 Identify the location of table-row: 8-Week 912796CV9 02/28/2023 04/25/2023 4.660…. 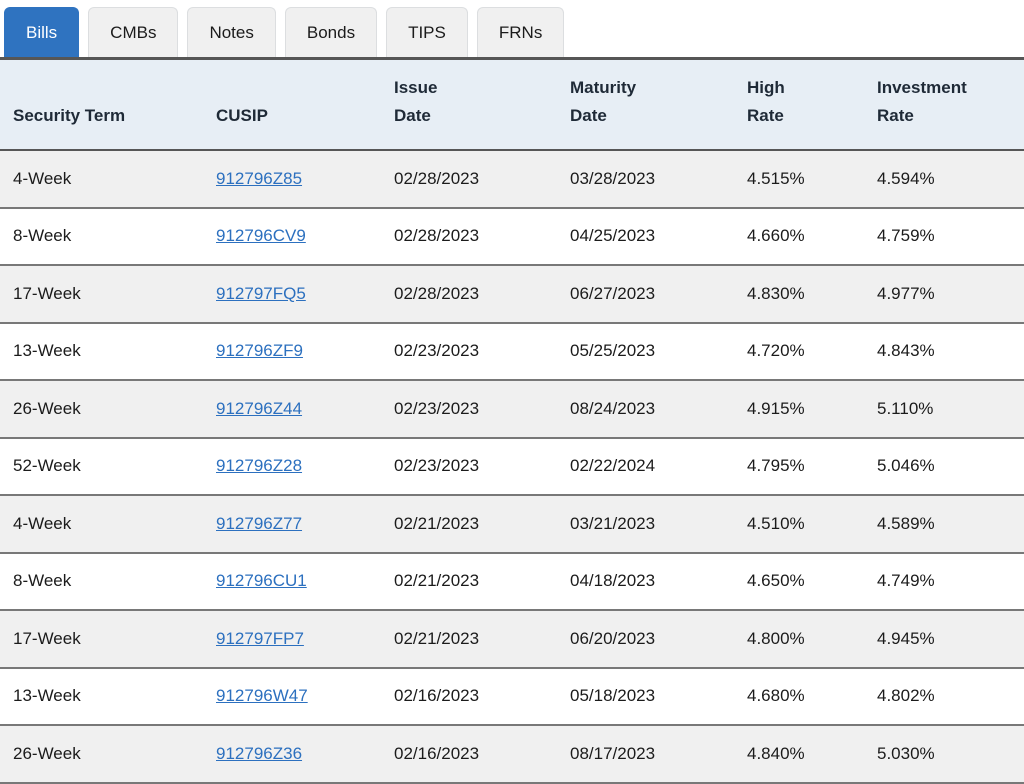
(512, 236).